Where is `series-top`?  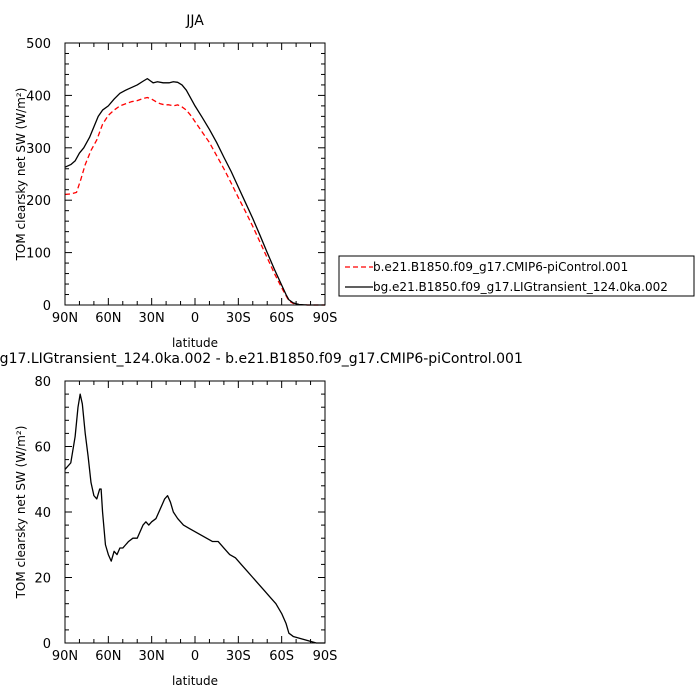 series-top is located at coordinates (194, 191).